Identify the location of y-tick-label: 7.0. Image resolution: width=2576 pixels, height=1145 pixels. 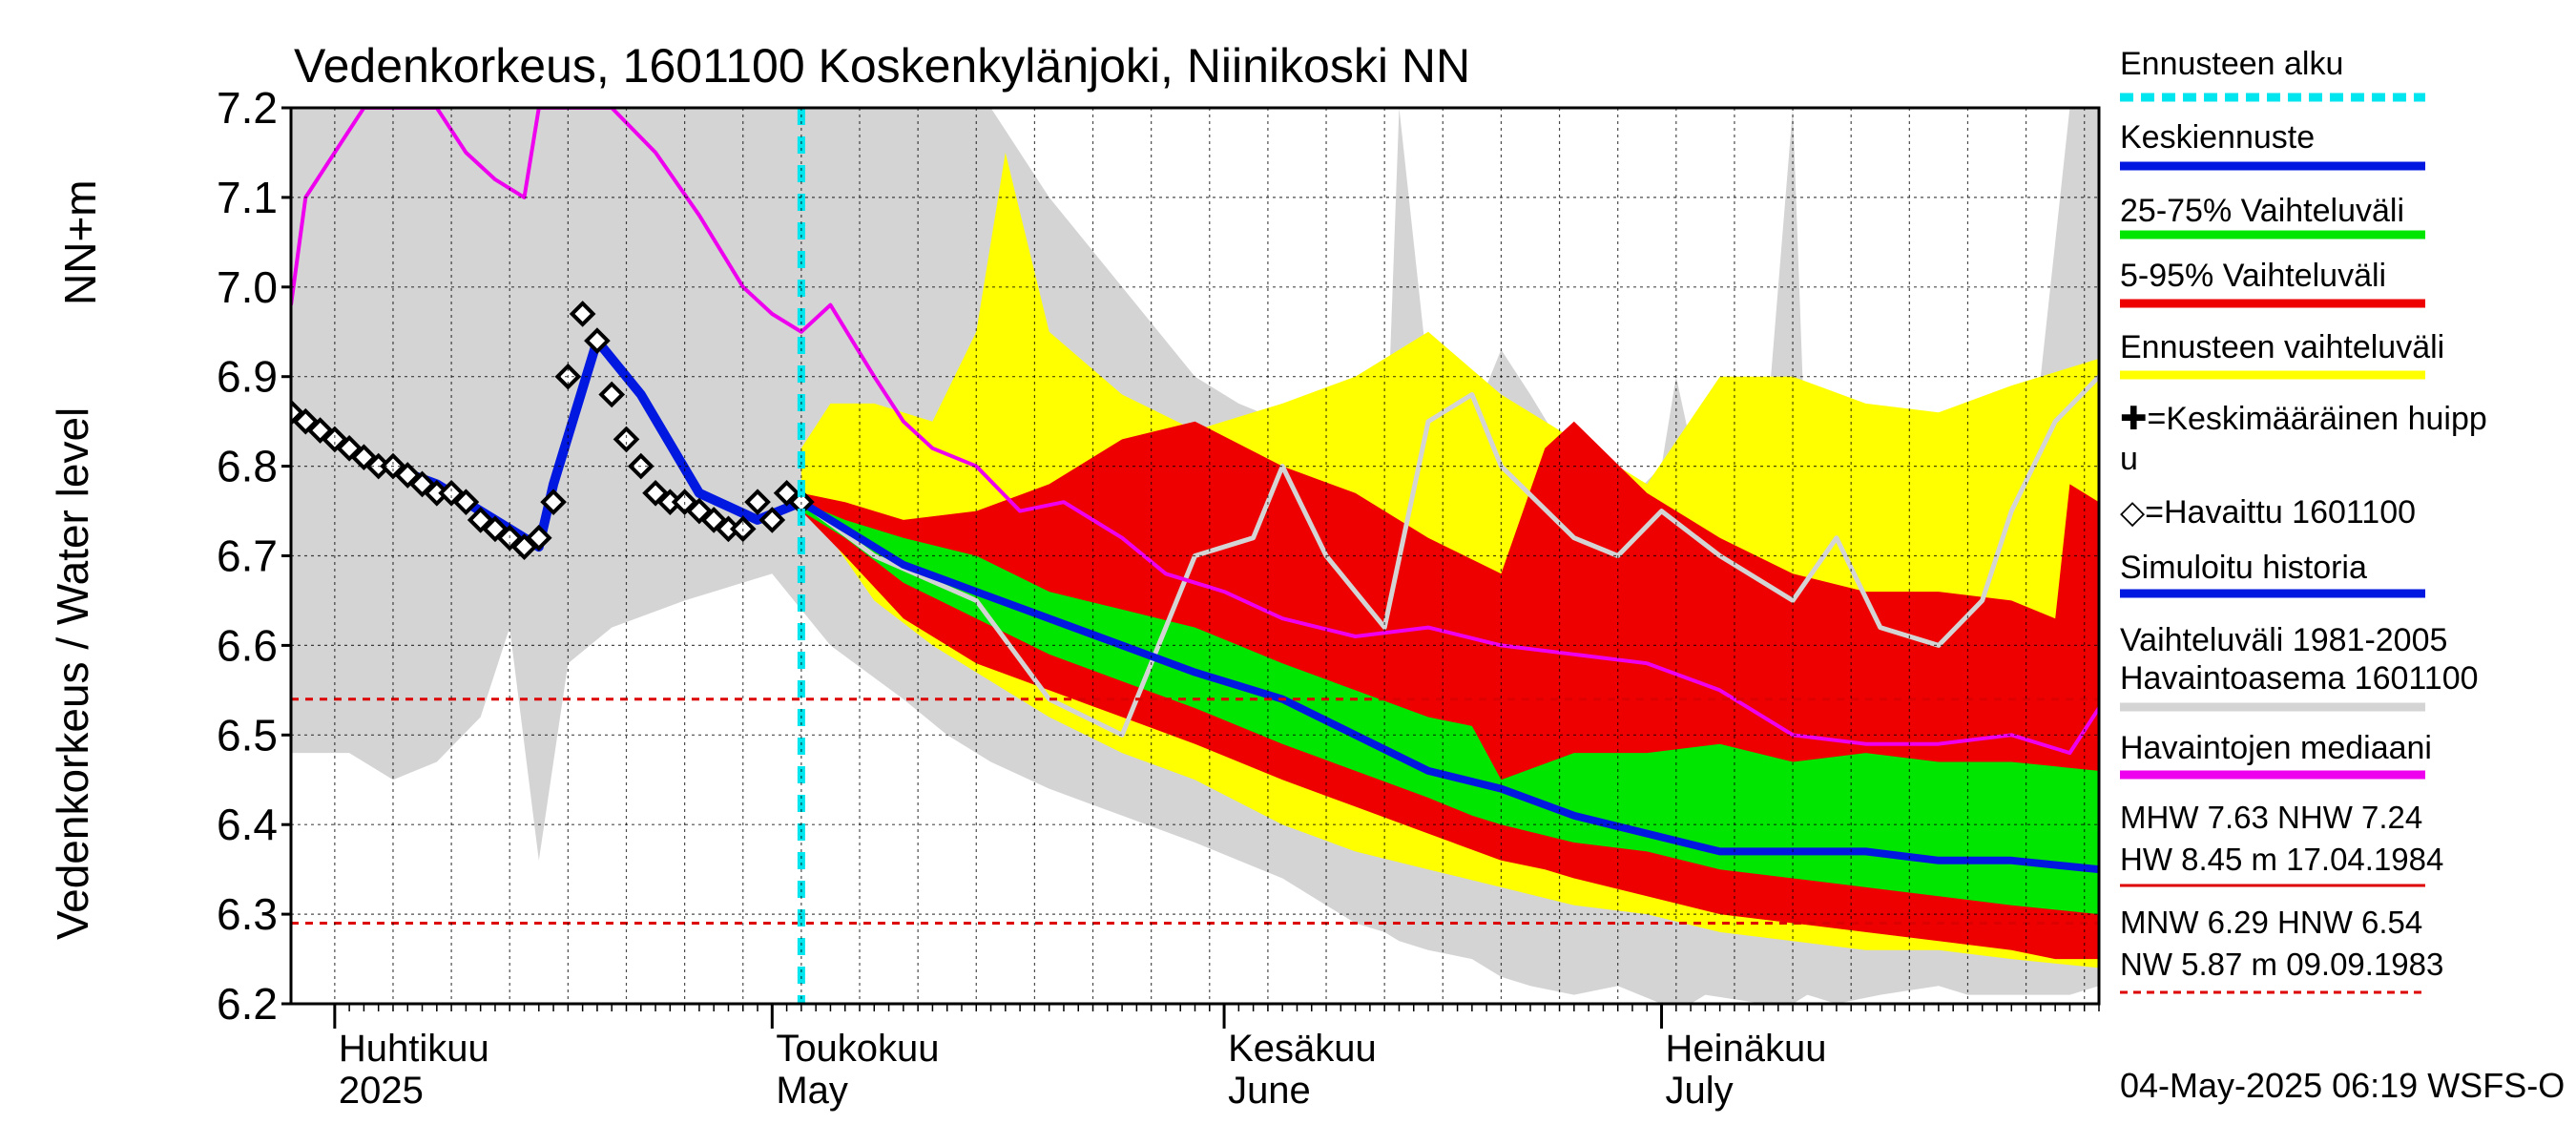
(247, 287).